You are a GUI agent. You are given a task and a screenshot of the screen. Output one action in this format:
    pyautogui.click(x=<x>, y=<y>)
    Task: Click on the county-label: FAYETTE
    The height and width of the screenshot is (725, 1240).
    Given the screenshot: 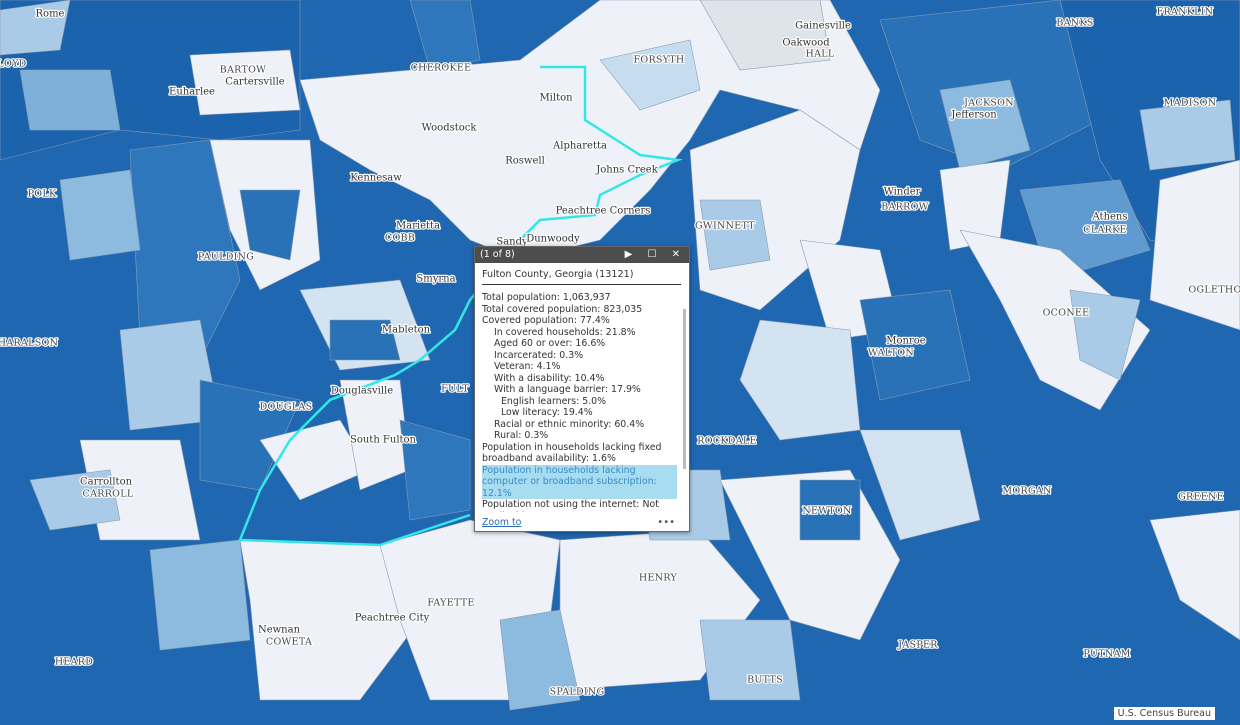 What is the action you would take?
    pyautogui.click(x=450, y=603)
    